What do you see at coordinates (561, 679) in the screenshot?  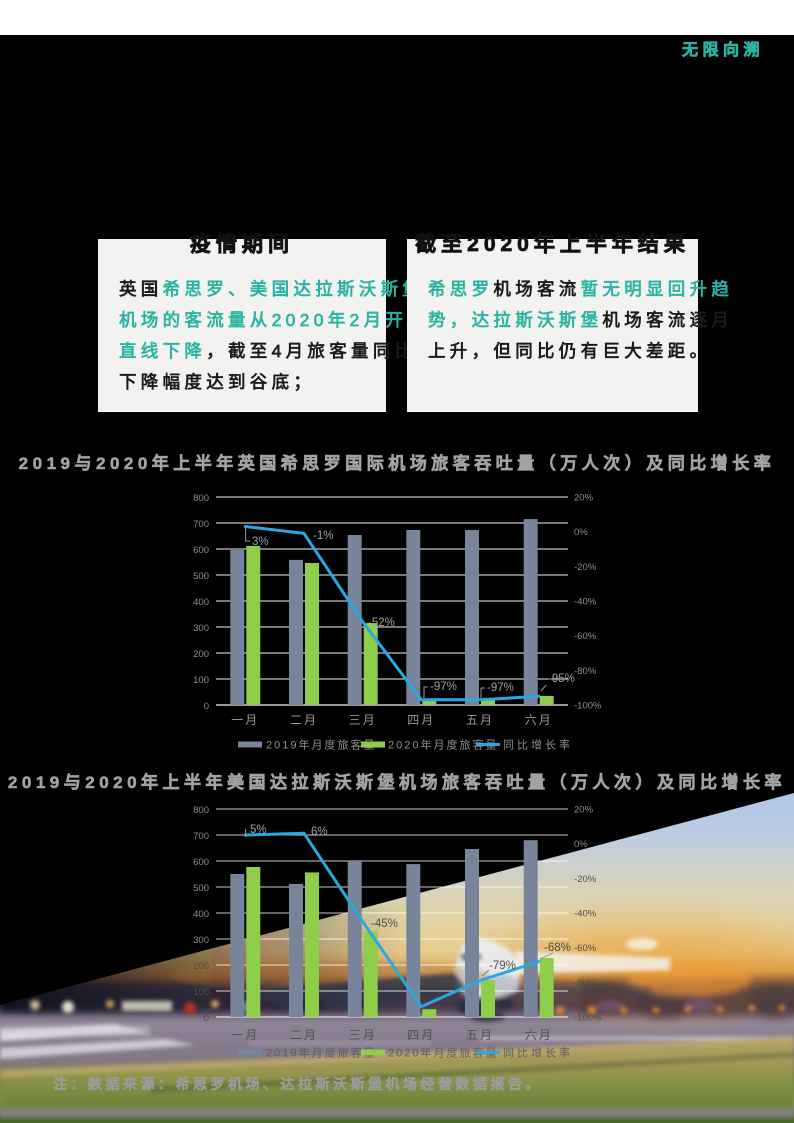 I see `svg-text: -95%` at bounding box center [561, 679].